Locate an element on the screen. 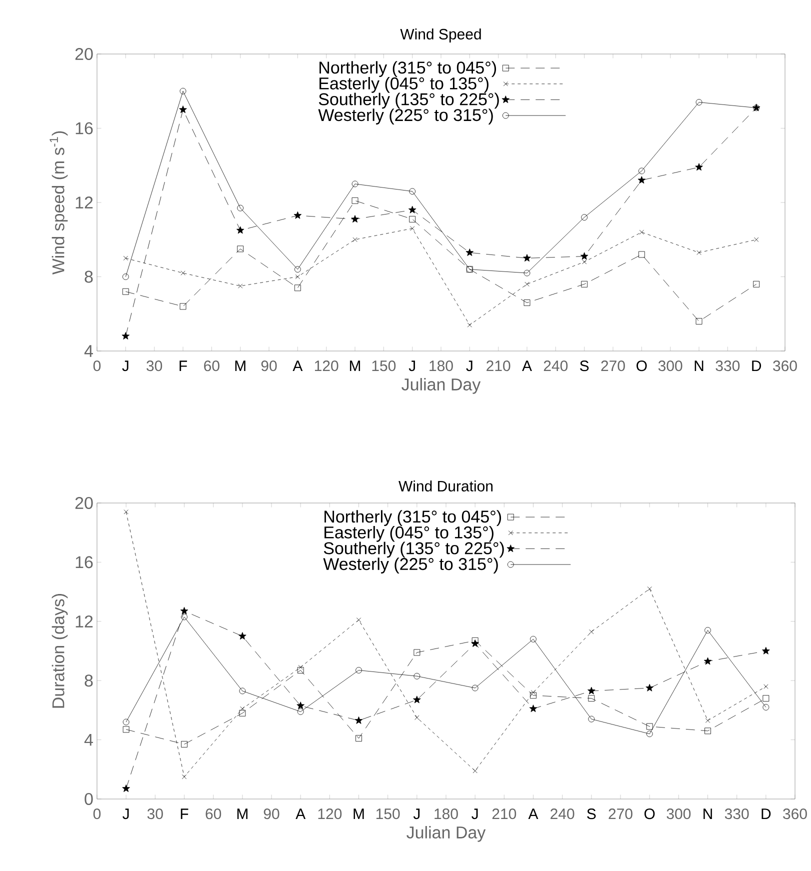 The image size is (811, 871). x-tick-label: 270 is located at coordinates (613, 366).